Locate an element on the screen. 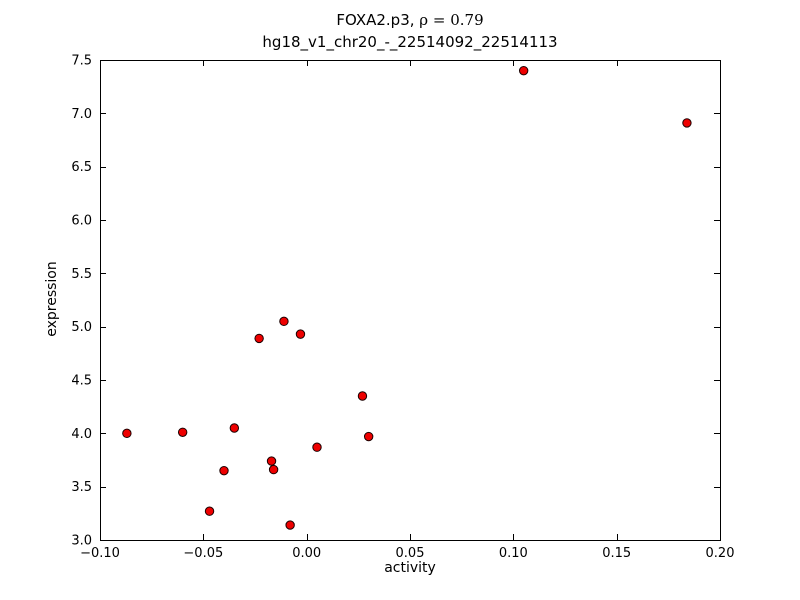  x-tick-label: 0.20 is located at coordinates (720, 553).